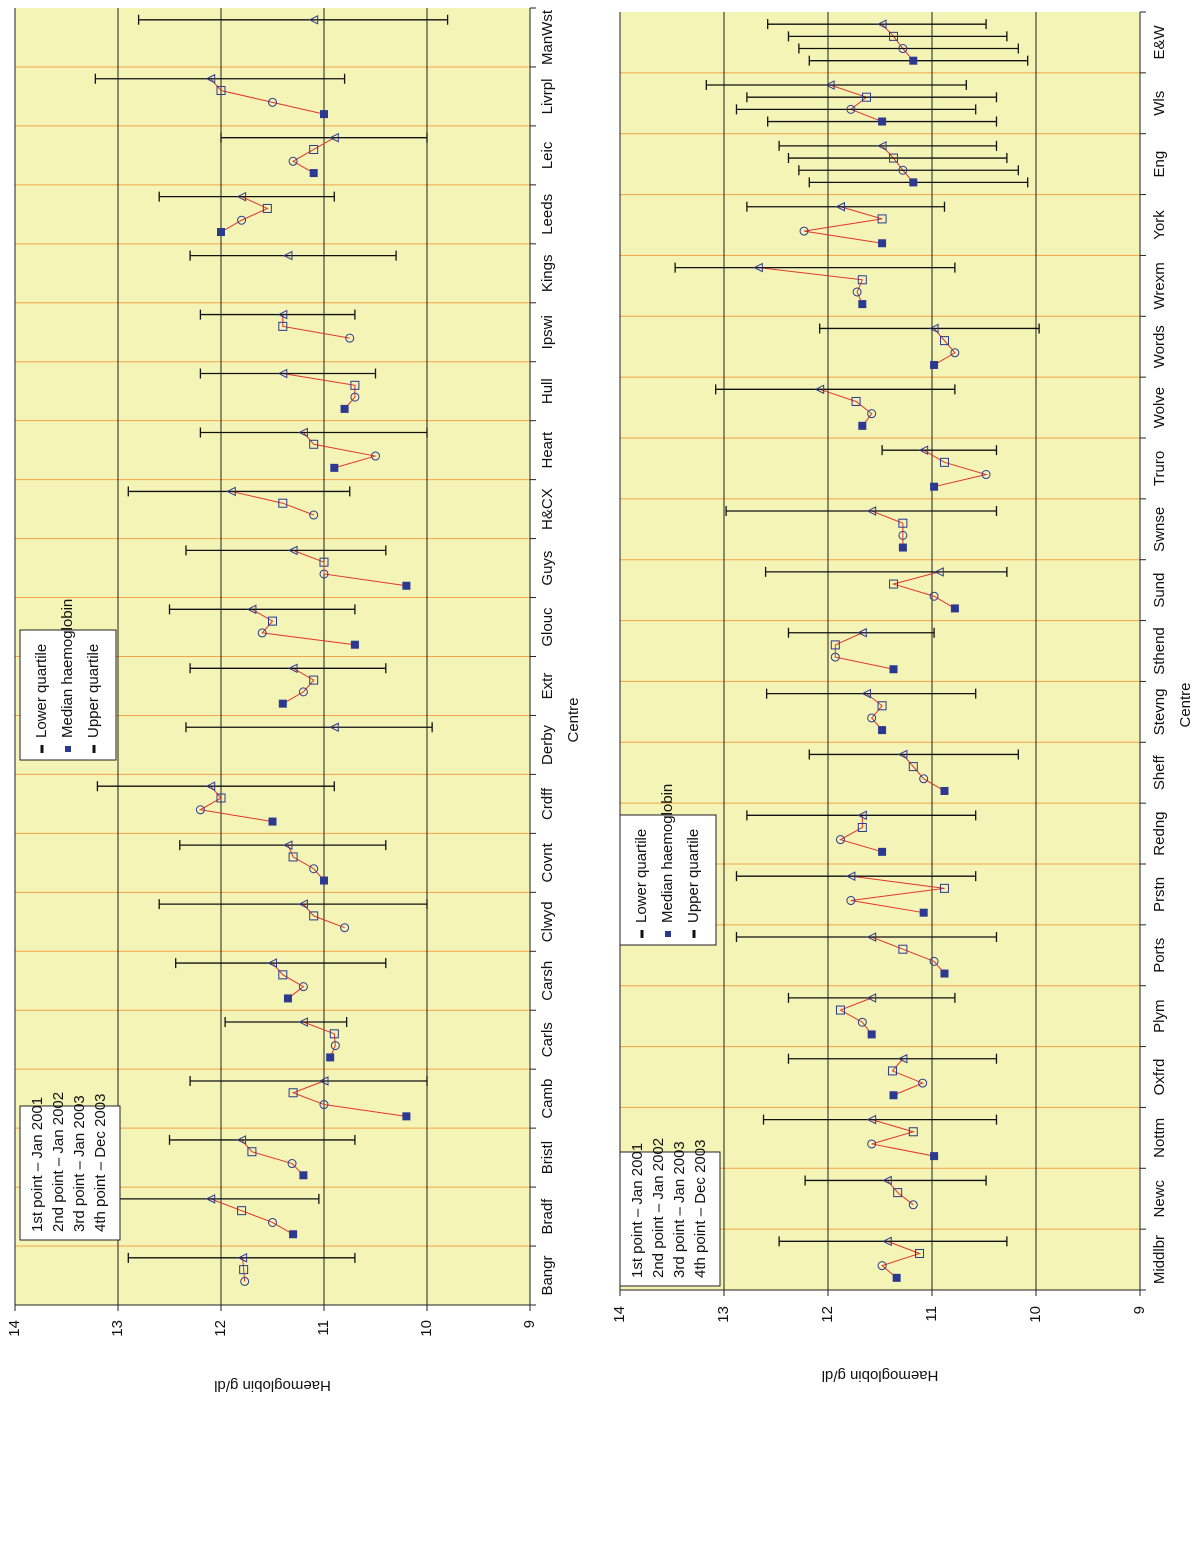 The height and width of the screenshot is (1561, 1198). Describe the element at coordinates (547, 1276) in the screenshot. I see `x-tick-label: Bangr` at that location.